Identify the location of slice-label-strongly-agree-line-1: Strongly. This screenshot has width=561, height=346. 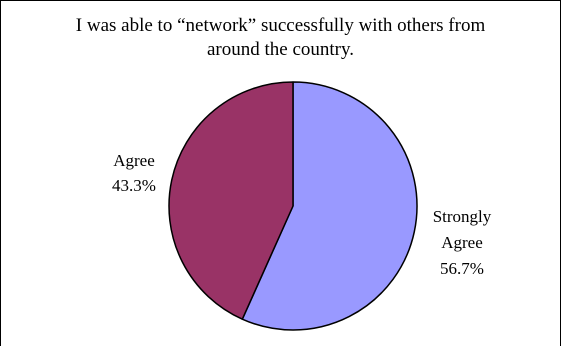
(462, 216).